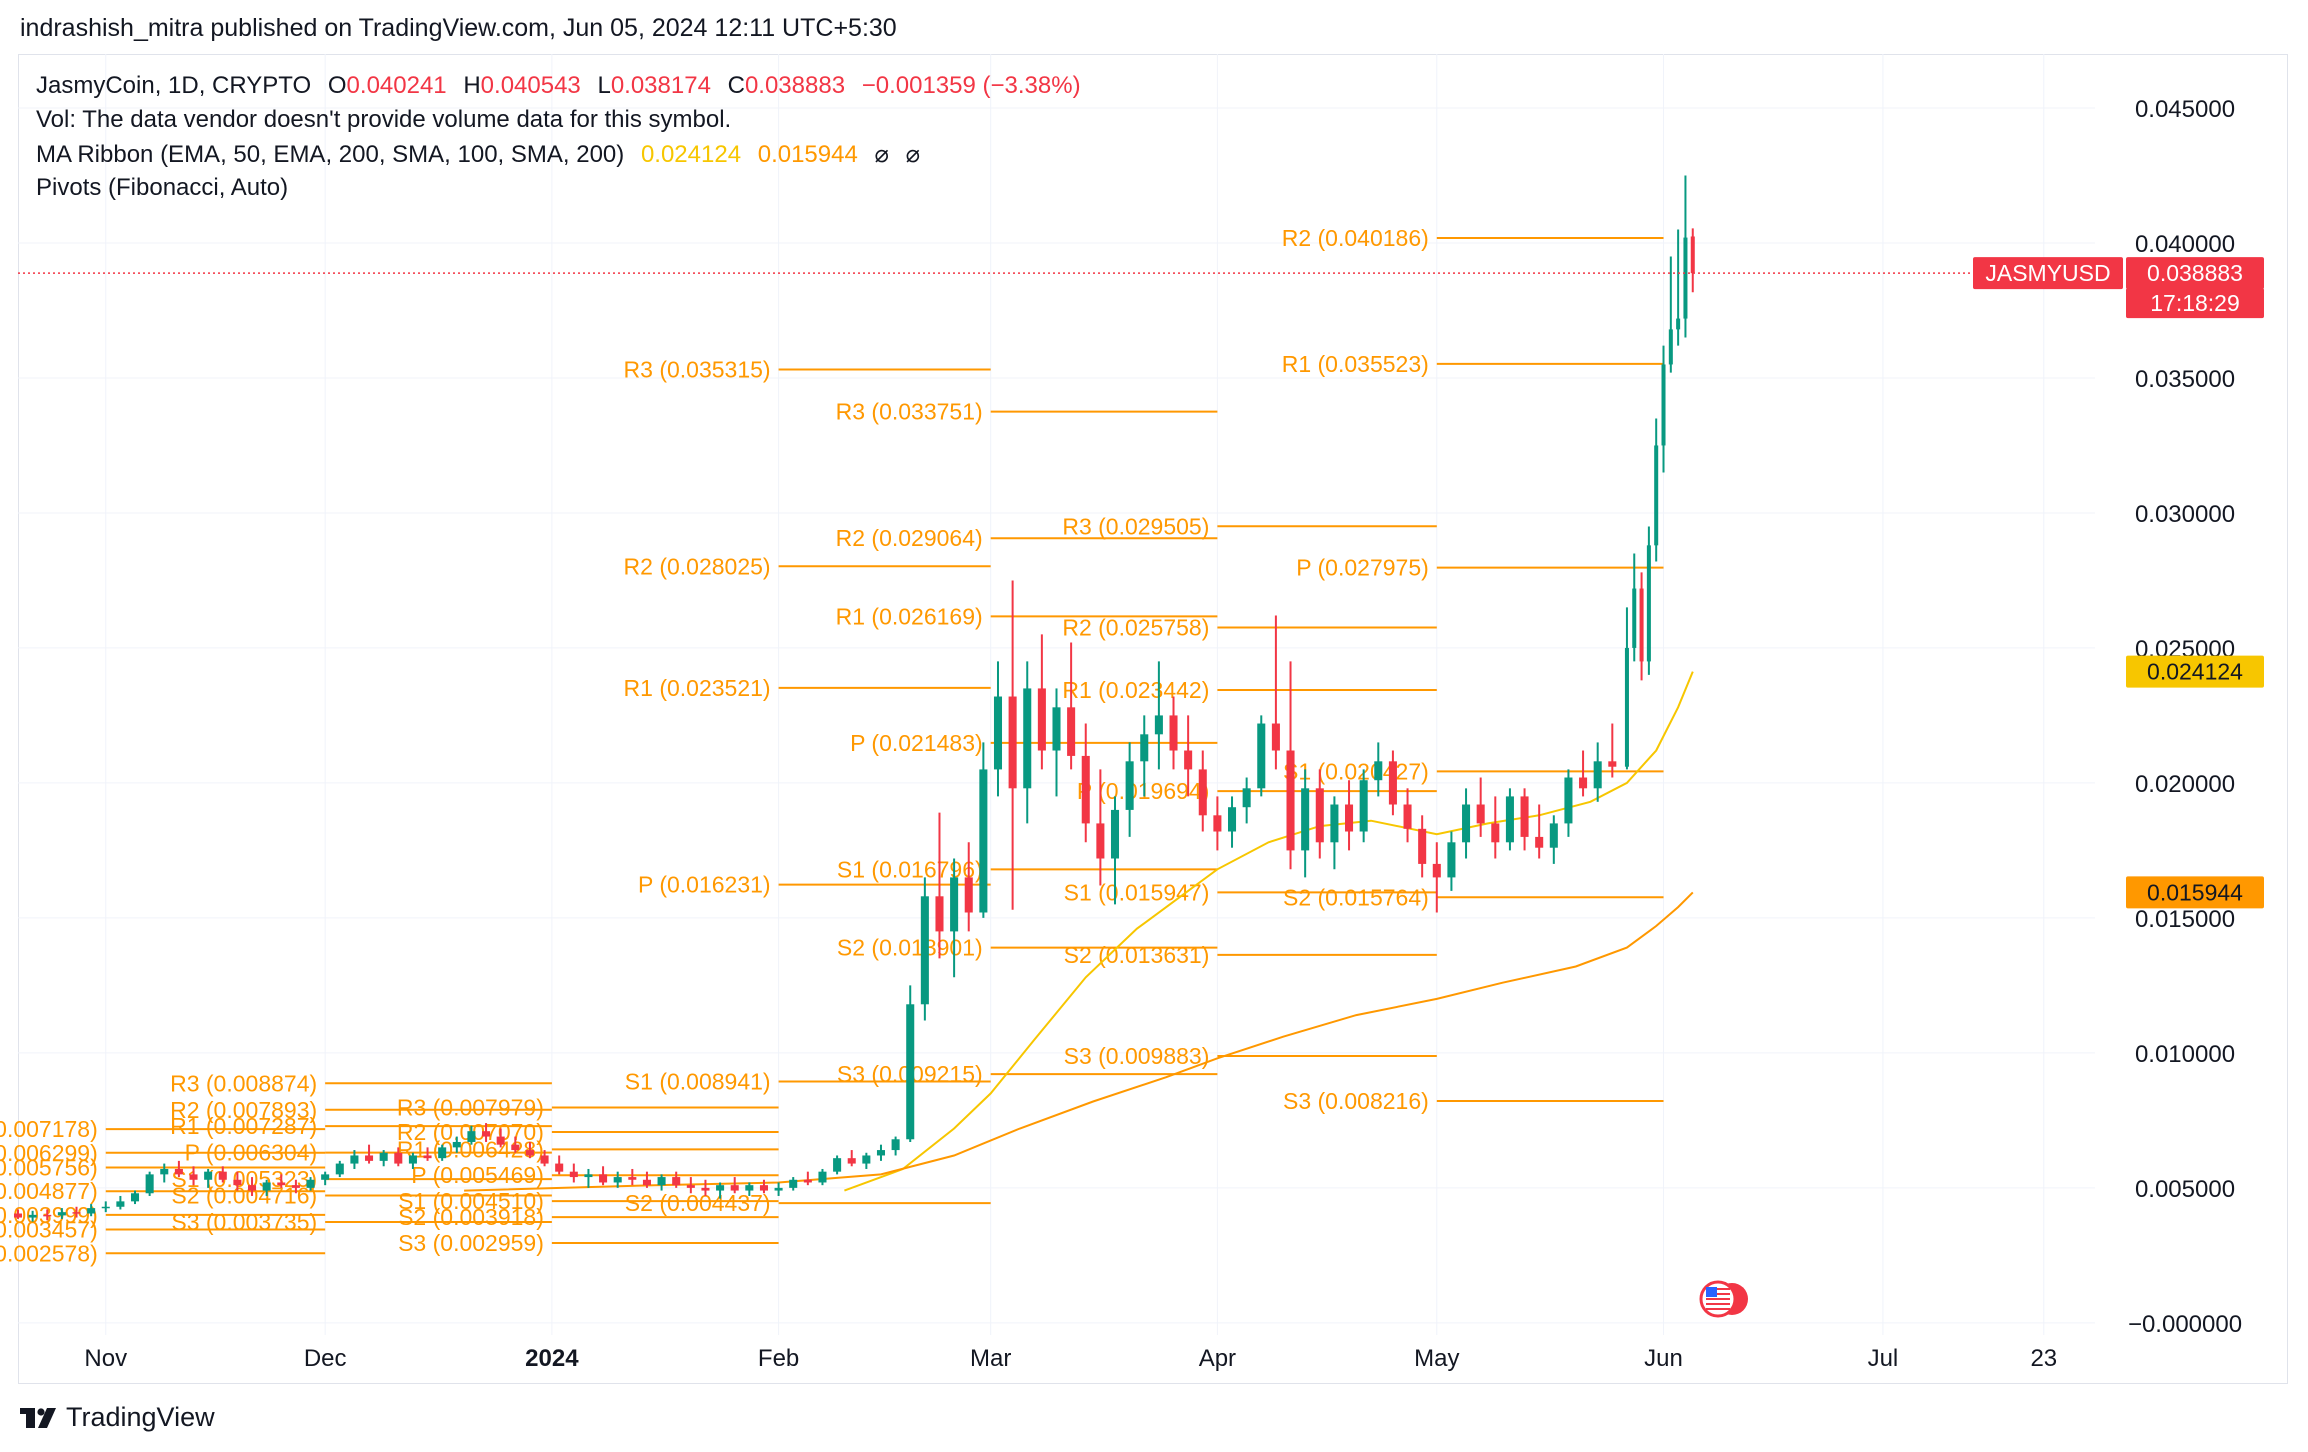  I want to click on x-tick-label: Jul, so click(1883, 1358).